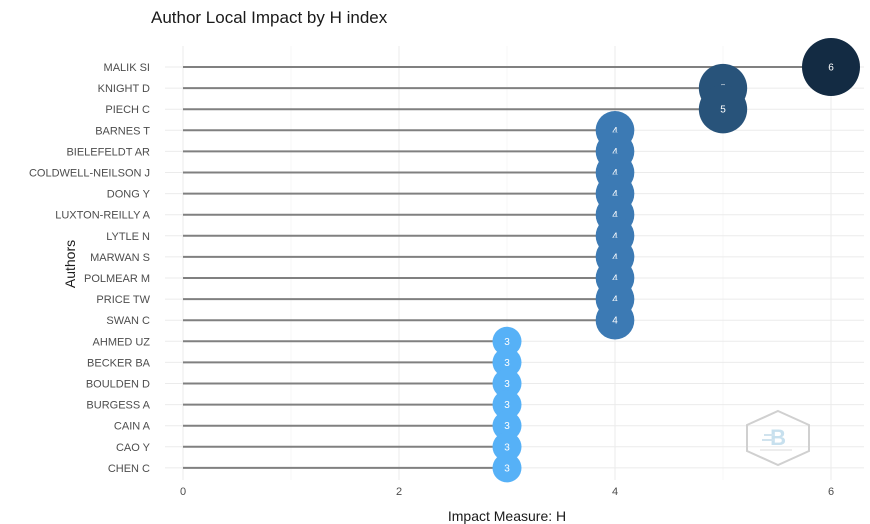  Describe the element at coordinates (507, 516) in the screenshot. I see `x-axis-title: Impact Measure: H` at that location.